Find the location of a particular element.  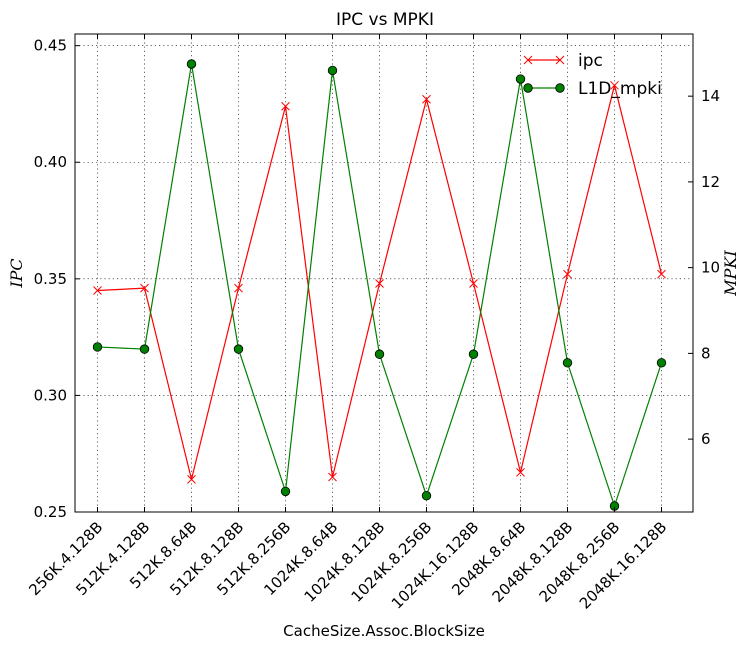

legend-label: ipc is located at coordinates (590, 61).